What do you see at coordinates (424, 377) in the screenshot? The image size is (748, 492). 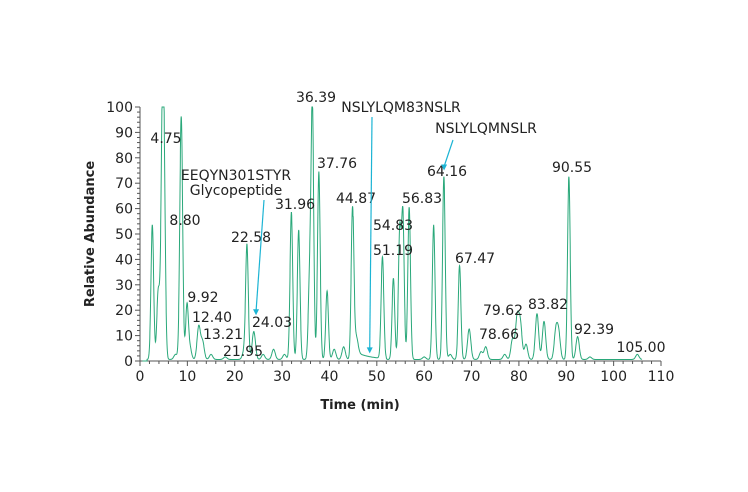 I see `x-tick-label: 60` at bounding box center [424, 377].